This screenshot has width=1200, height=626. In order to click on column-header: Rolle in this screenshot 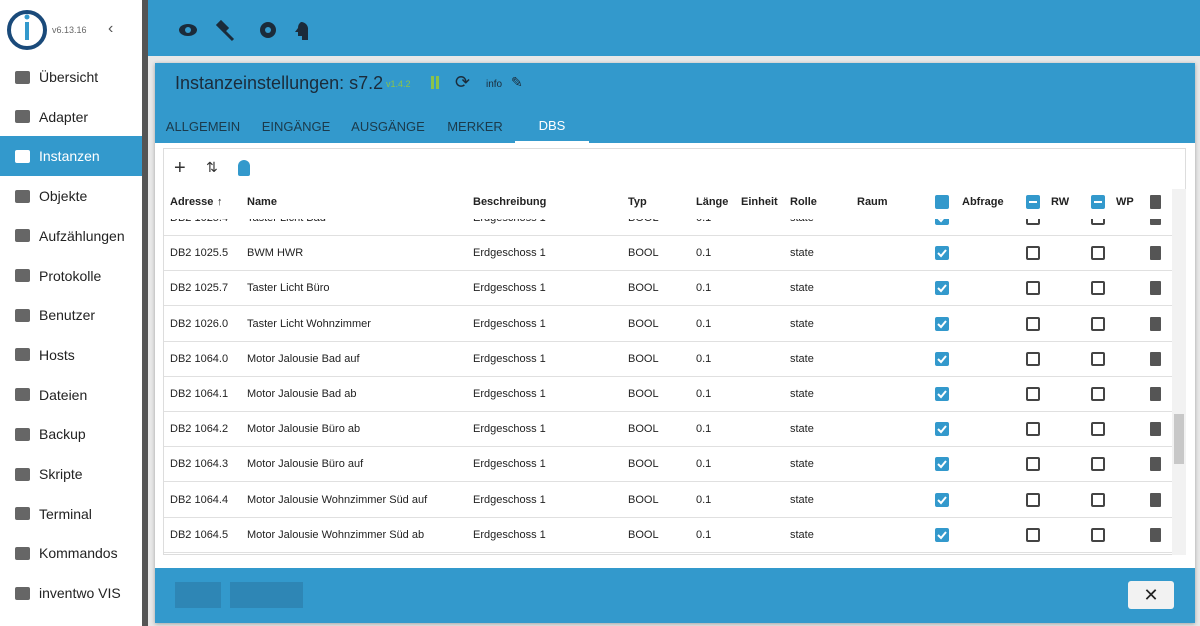, I will do `click(803, 202)`.